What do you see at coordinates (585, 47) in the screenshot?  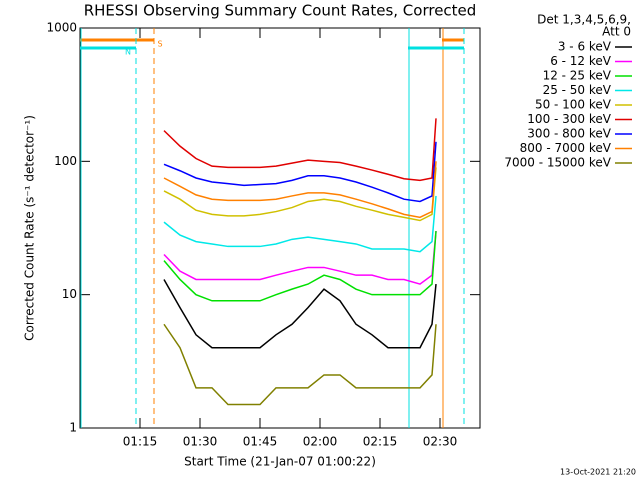 I see `legend-label: 3 - 6 keV` at bounding box center [585, 47].